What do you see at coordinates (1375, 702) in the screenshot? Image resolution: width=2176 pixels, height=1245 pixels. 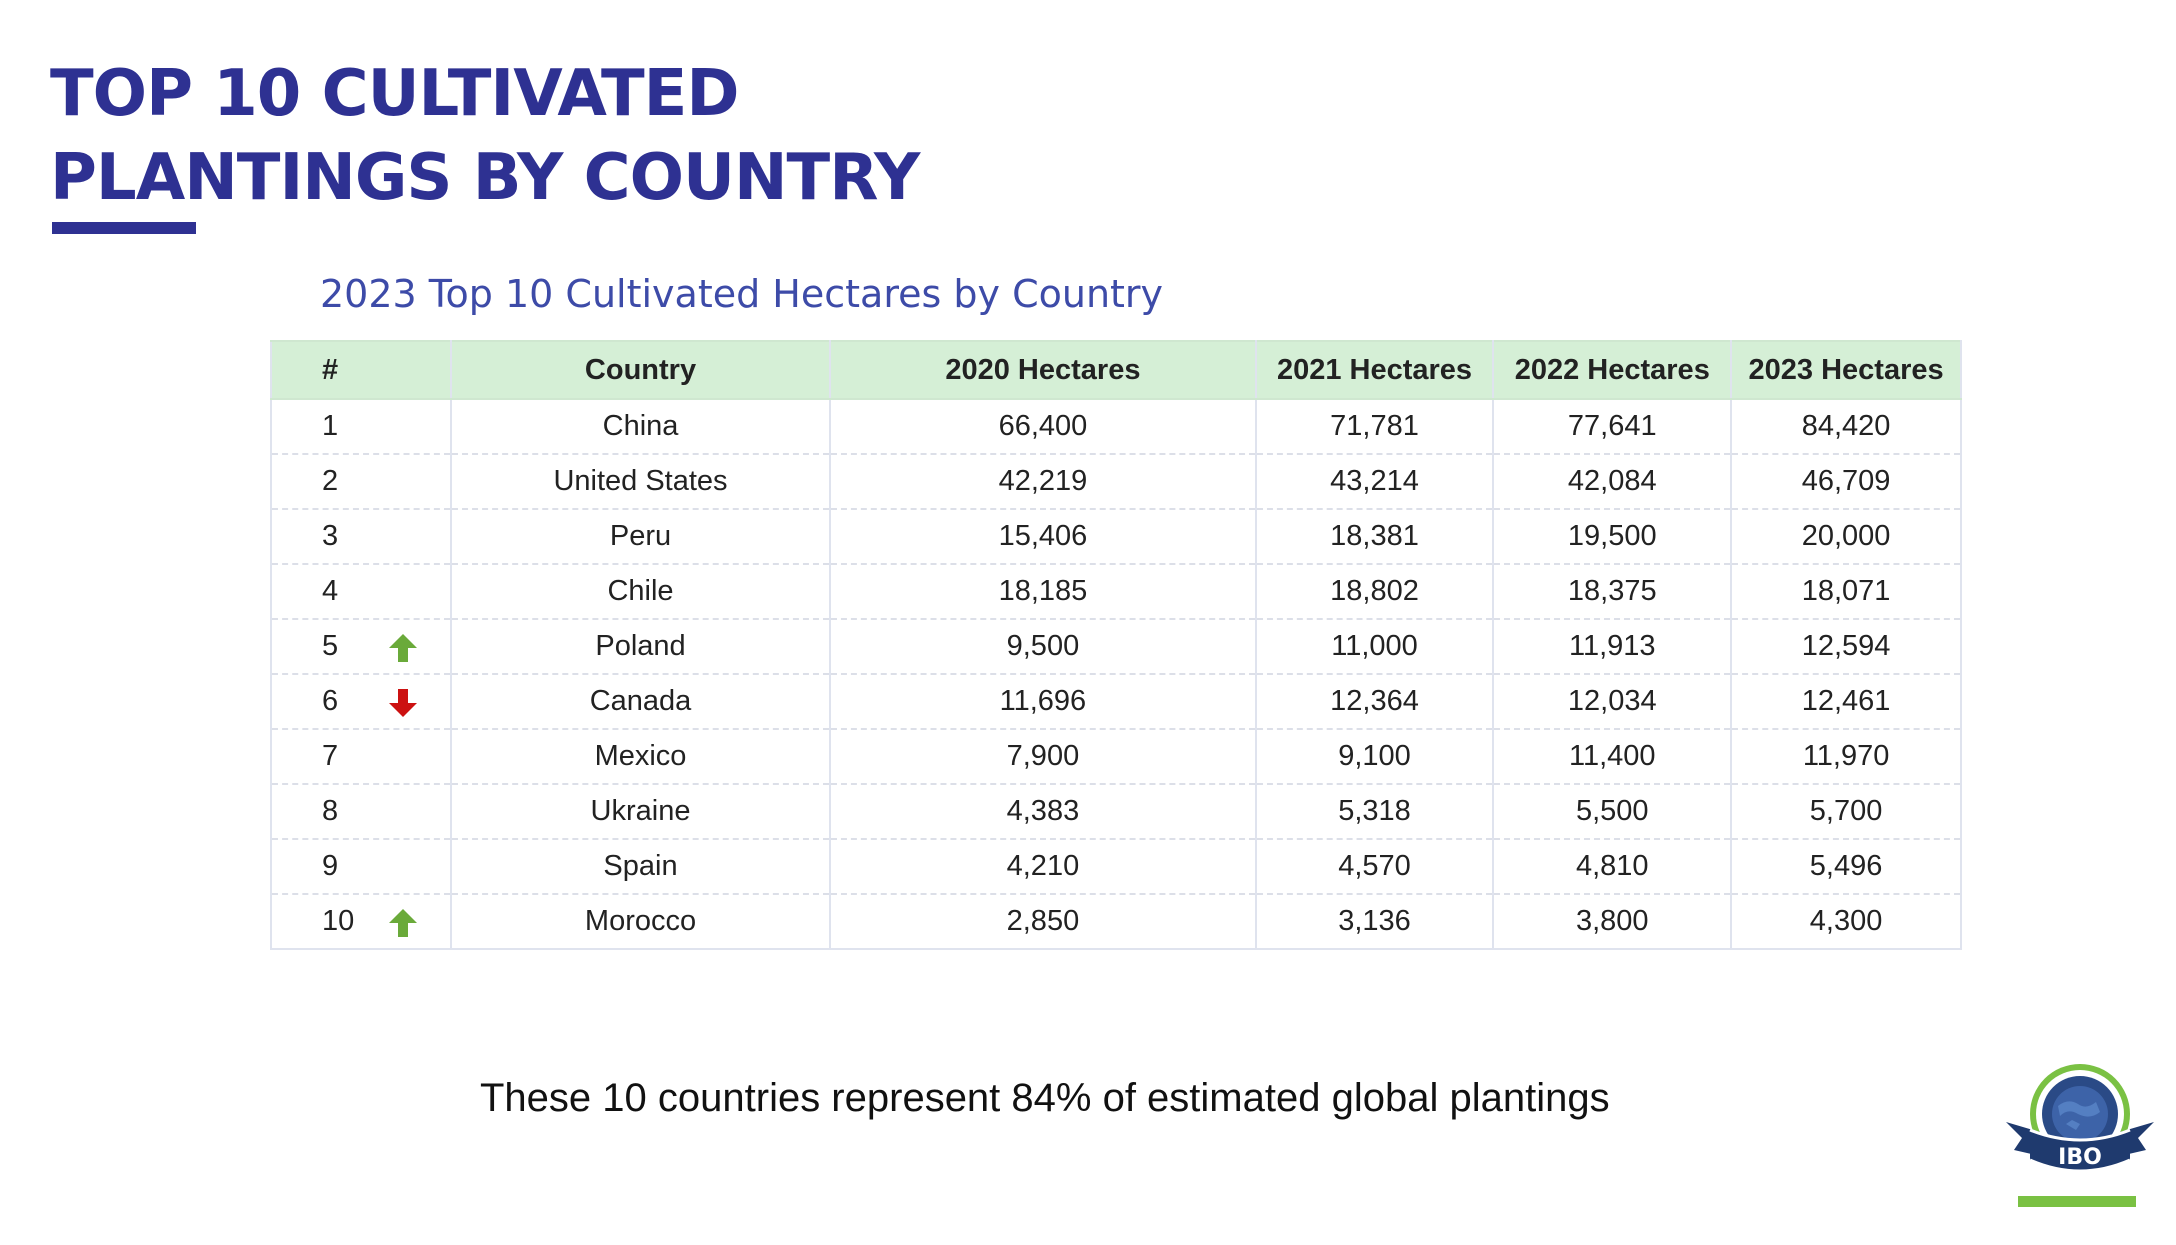 I see `hectares-2021-cell: 12,364` at bounding box center [1375, 702].